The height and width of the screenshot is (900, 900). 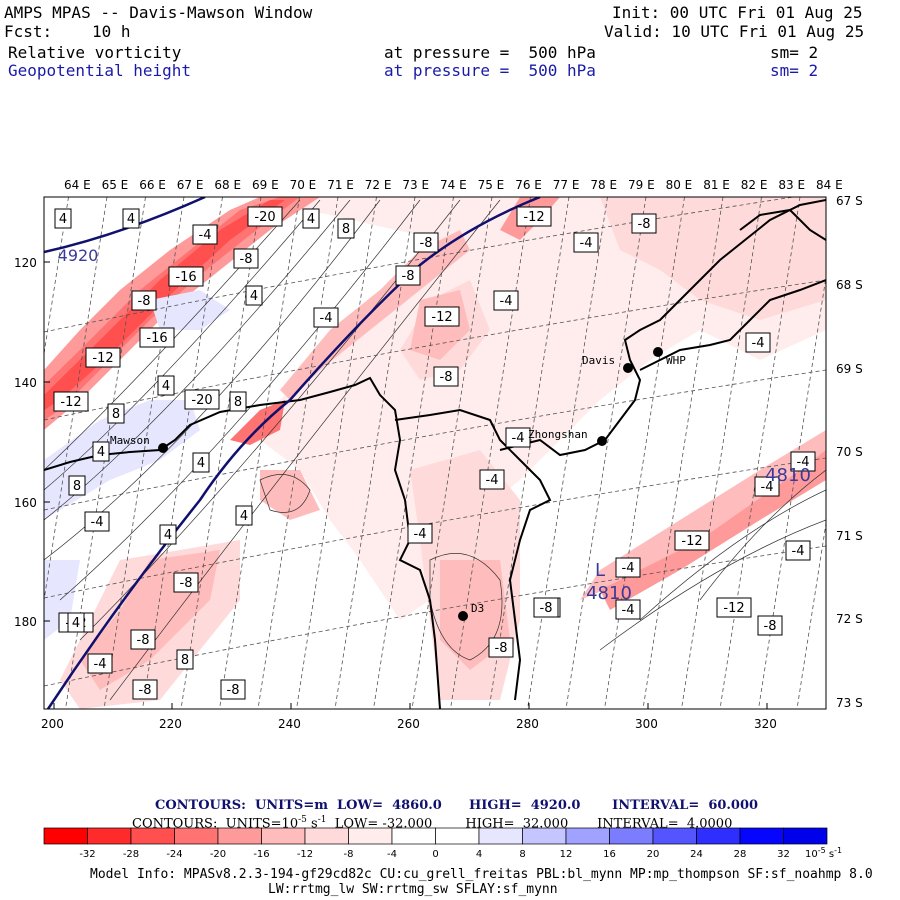 What do you see at coordinates (174, 854) in the screenshot?
I see `color-bar-label: -24` at bounding box center [174, 854].